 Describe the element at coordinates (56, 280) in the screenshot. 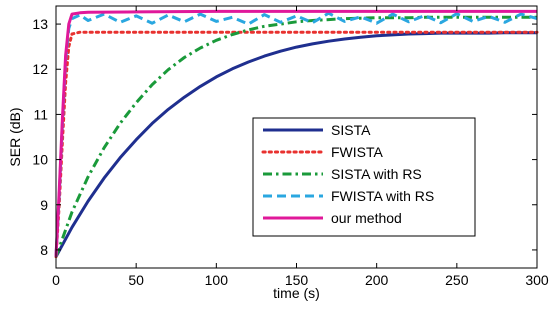

I see `x-tick-label: 0` at that location.